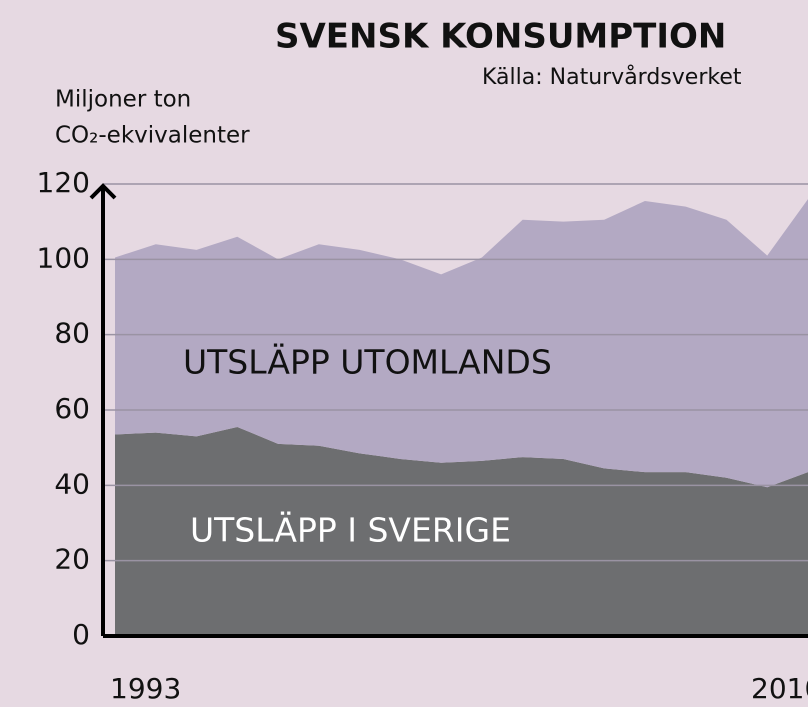 The image size is (808, 707). What do you see at coordinates (72, 333) in the screenshot?
I see `y-tick-label: 80` at bounding box center [72, 333].